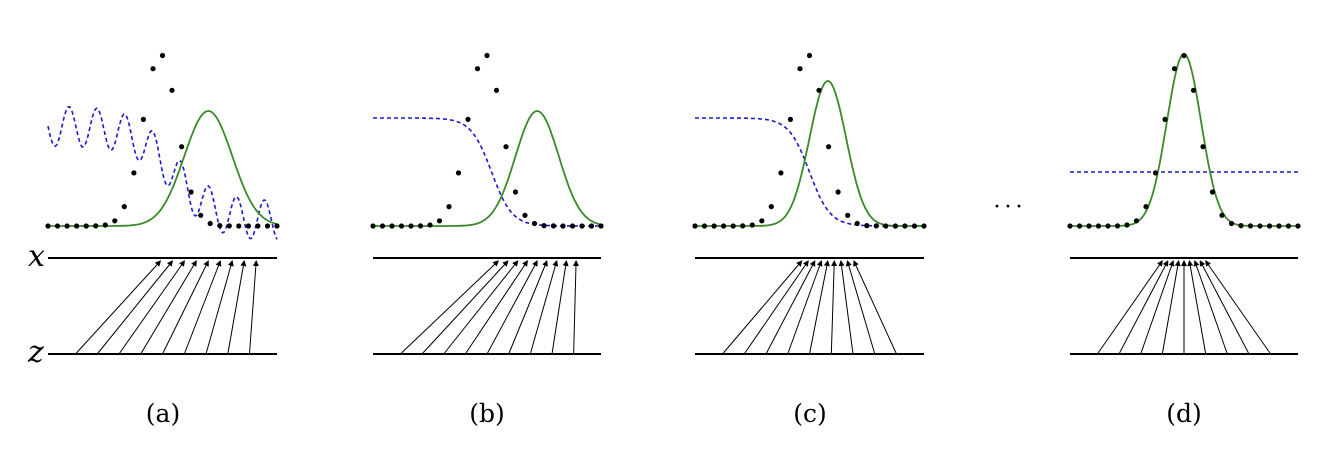 The height and width of the screenshot is (454, 1328). Describe the element at coordinates (1010, 207) in the screenshot. I see `ellipsis-continuation: ···` at that location.